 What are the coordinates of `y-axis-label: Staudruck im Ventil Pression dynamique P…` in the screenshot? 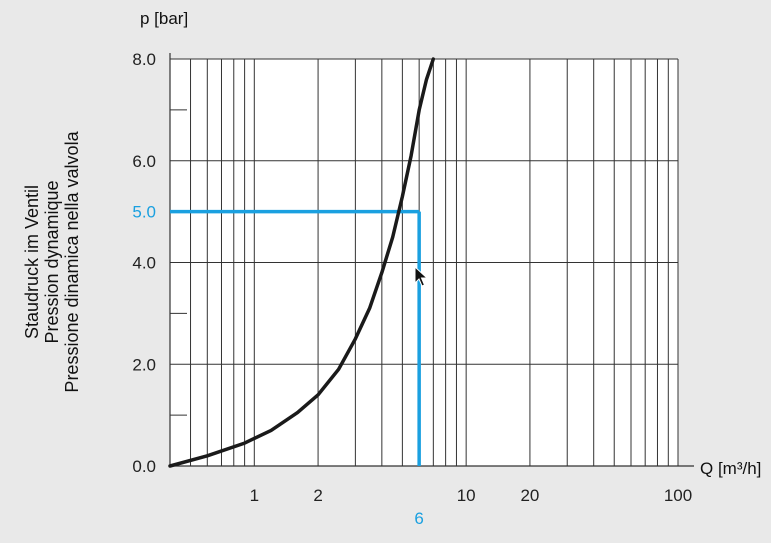 It's located at (52, 261).